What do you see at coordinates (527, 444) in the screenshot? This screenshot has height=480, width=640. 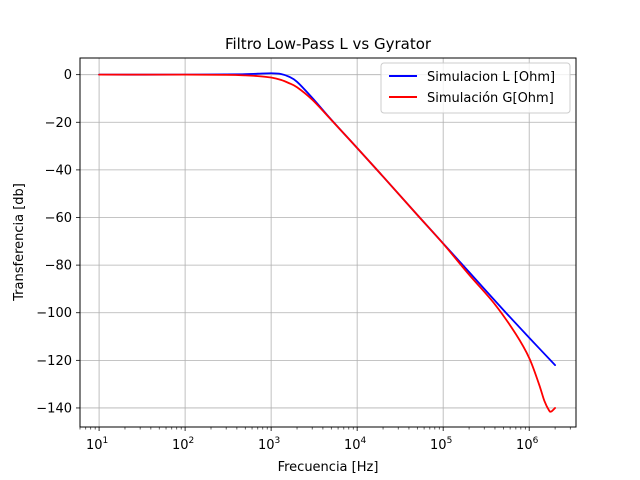 I see `x-tick-label: 106` at bounding box center [527, 444].